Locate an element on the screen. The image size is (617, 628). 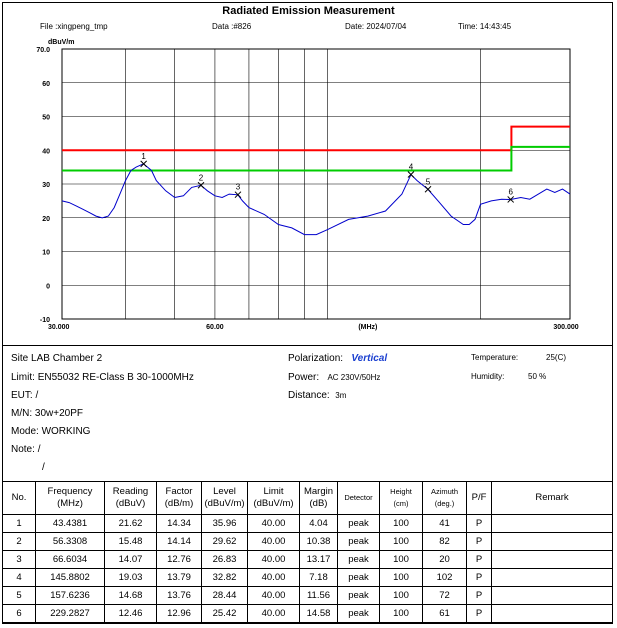
power-row: Power: AC 230V/50Hz is located at coordinates (334, 377).